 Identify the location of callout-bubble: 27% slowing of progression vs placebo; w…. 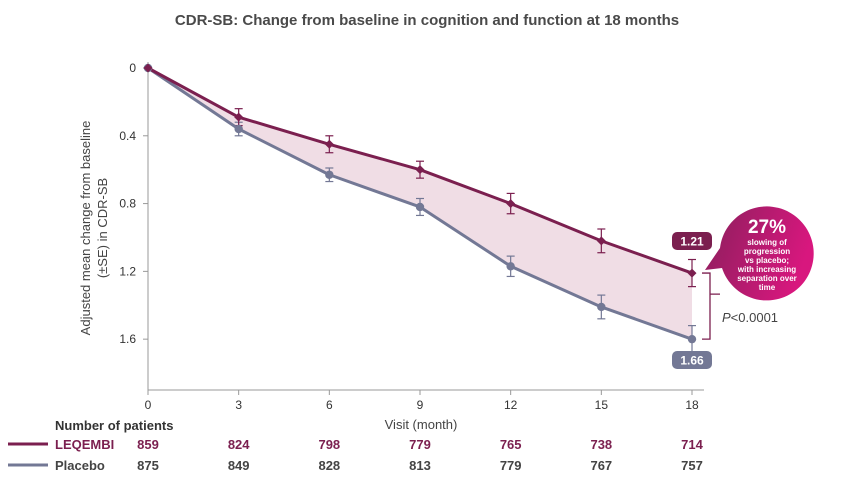
(759, 253).